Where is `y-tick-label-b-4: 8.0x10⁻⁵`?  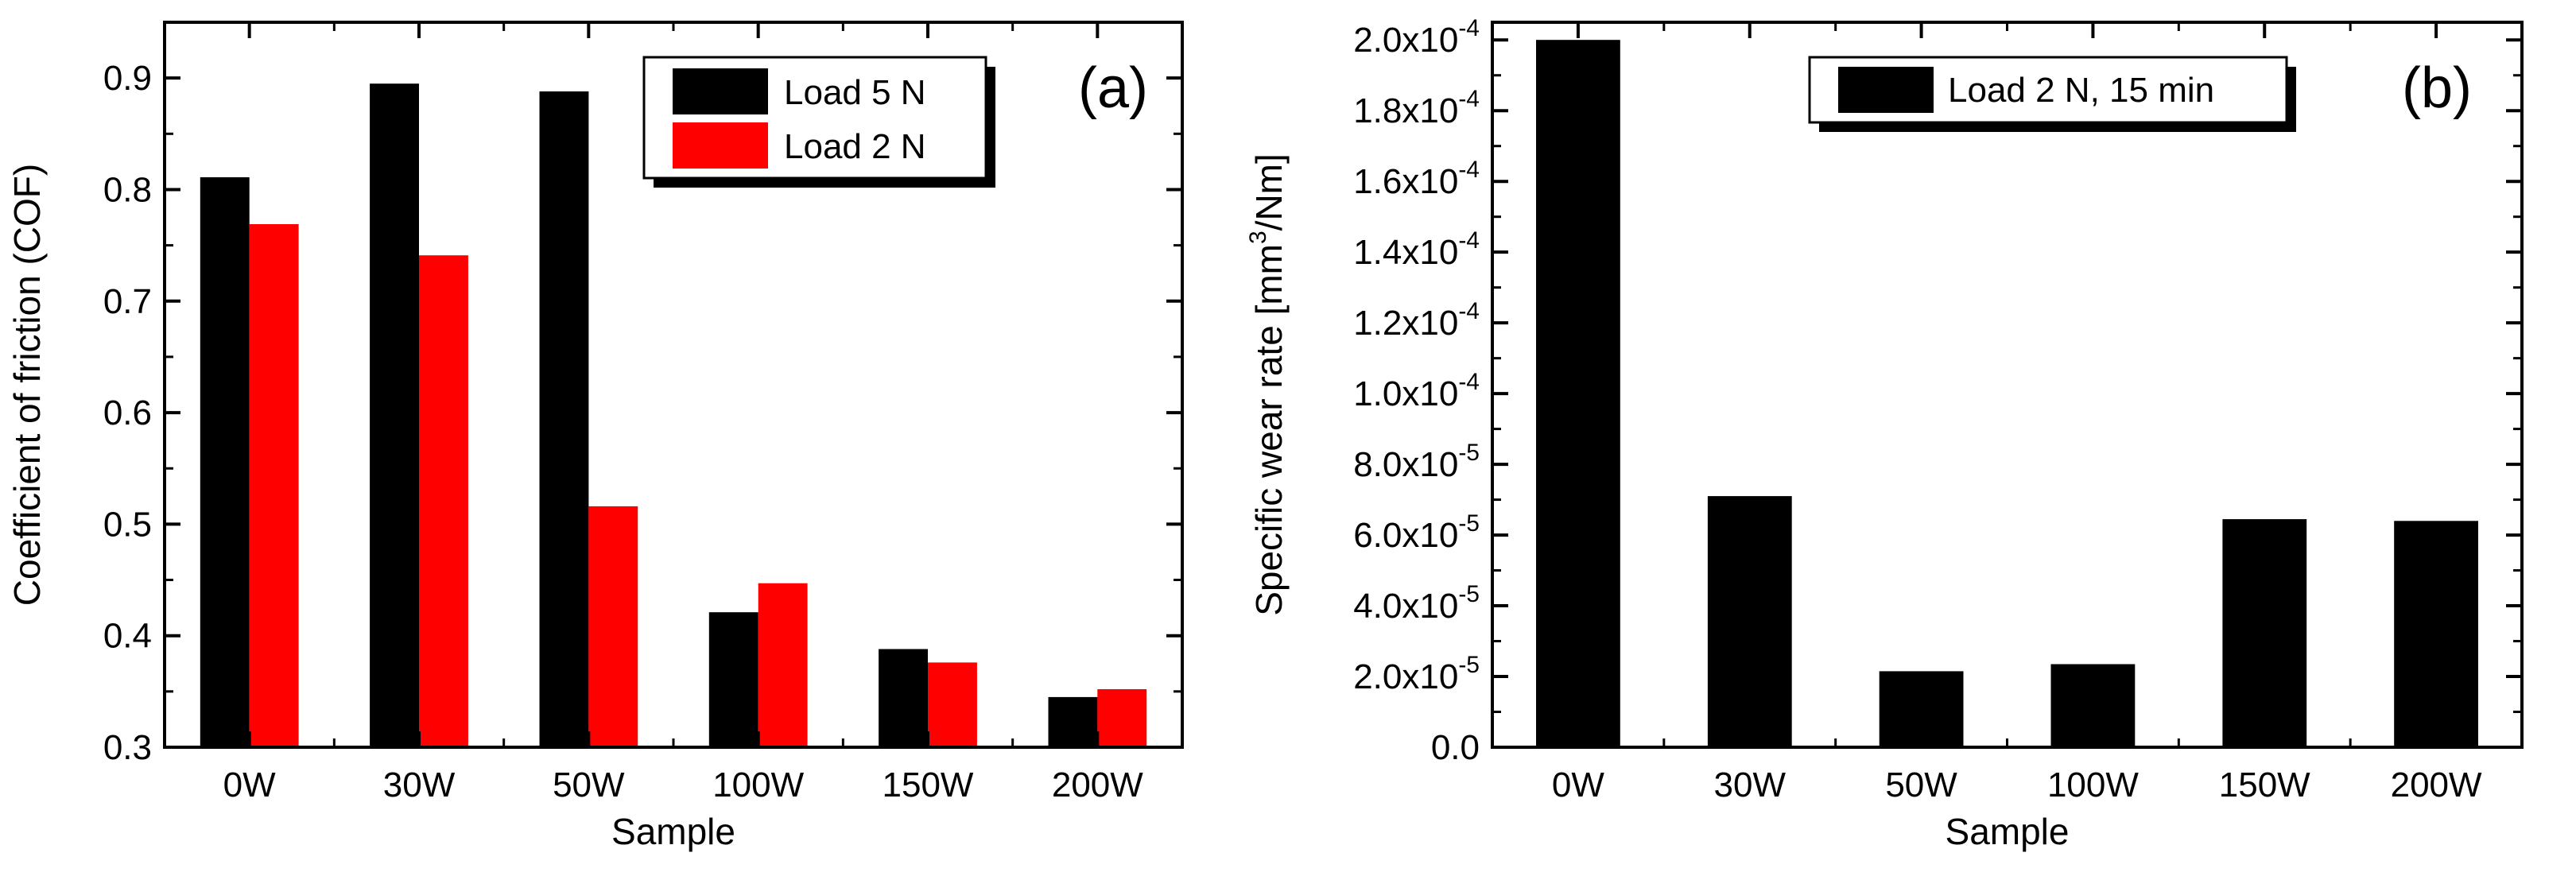
y-tick-label-b-4: 8.0x10⁻⁵ is located at coordinates (1416, 462).